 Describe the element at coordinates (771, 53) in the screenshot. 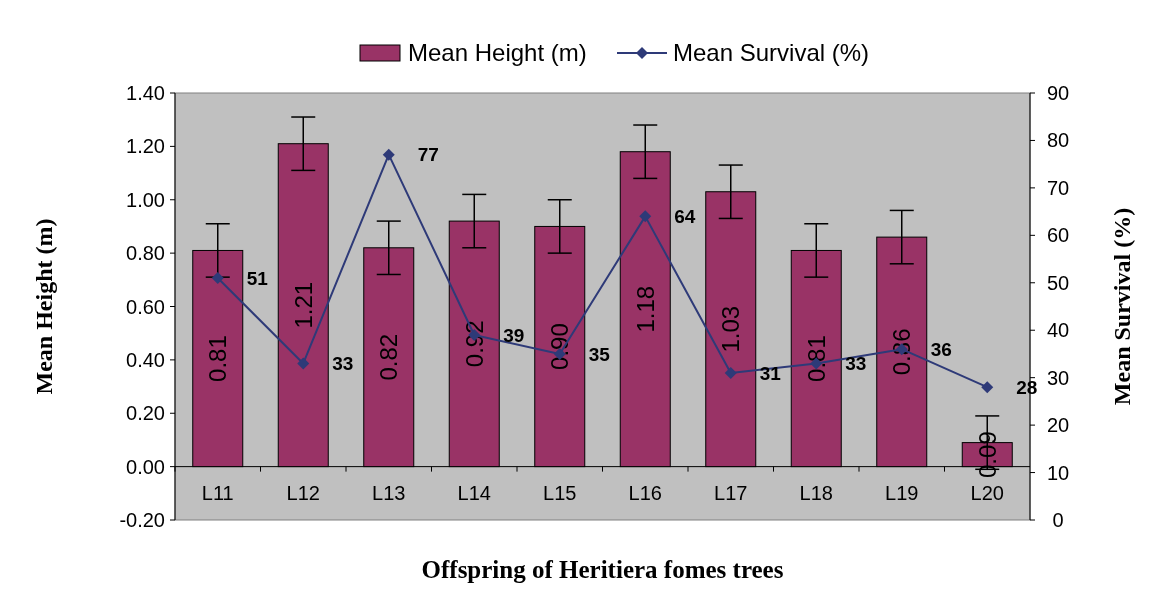

I see `legend-label: Mean Survival (%)` at that location.